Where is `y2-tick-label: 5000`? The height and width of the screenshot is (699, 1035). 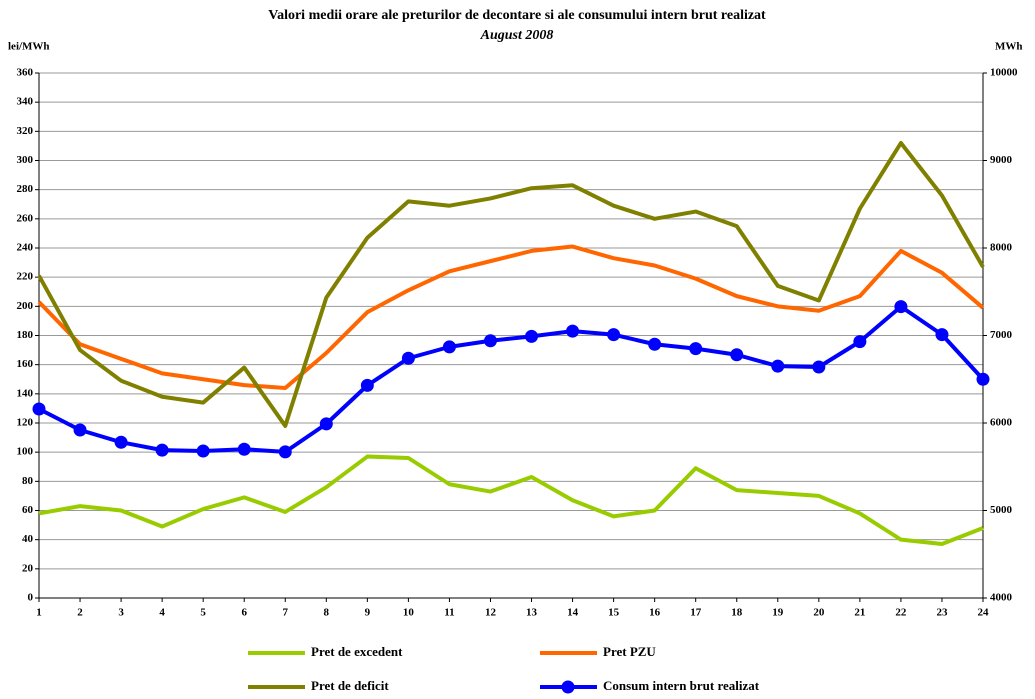
y2-tick-label: 5000 is located at coordinates (1001, 510).